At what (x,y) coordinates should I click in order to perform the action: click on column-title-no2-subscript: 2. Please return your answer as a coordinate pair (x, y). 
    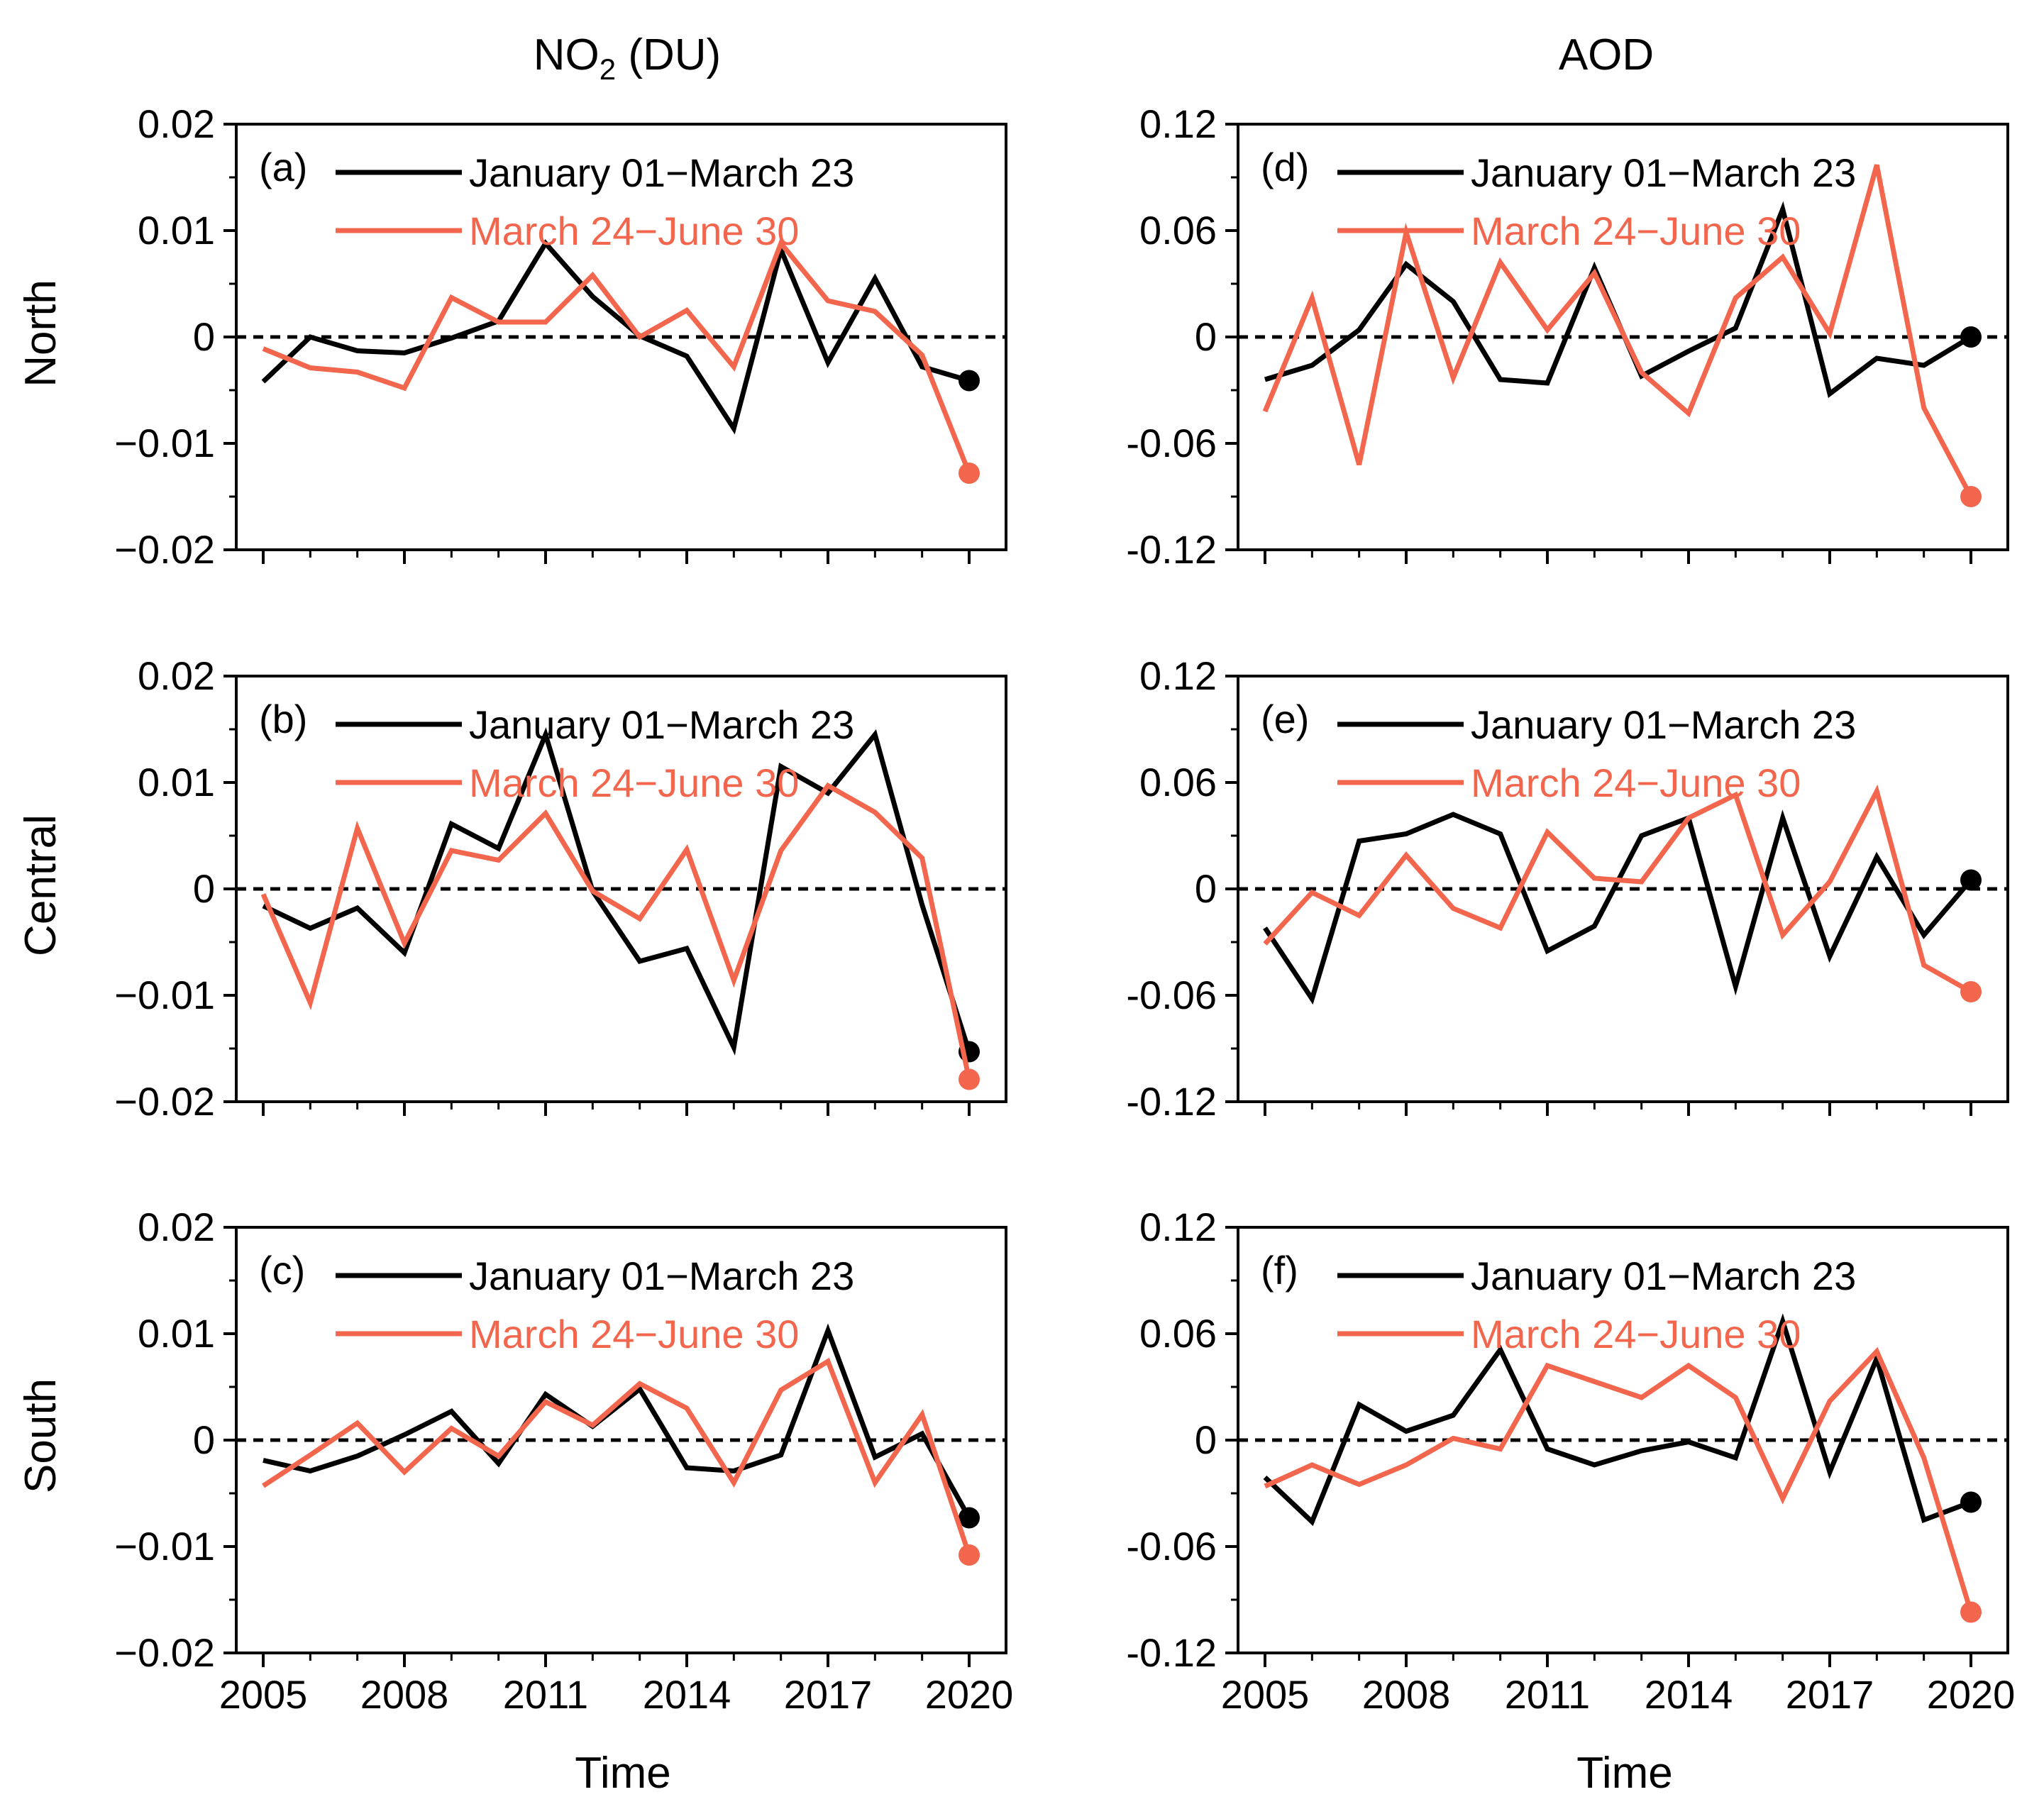
    Looking at the image, I should click on (608, 69).